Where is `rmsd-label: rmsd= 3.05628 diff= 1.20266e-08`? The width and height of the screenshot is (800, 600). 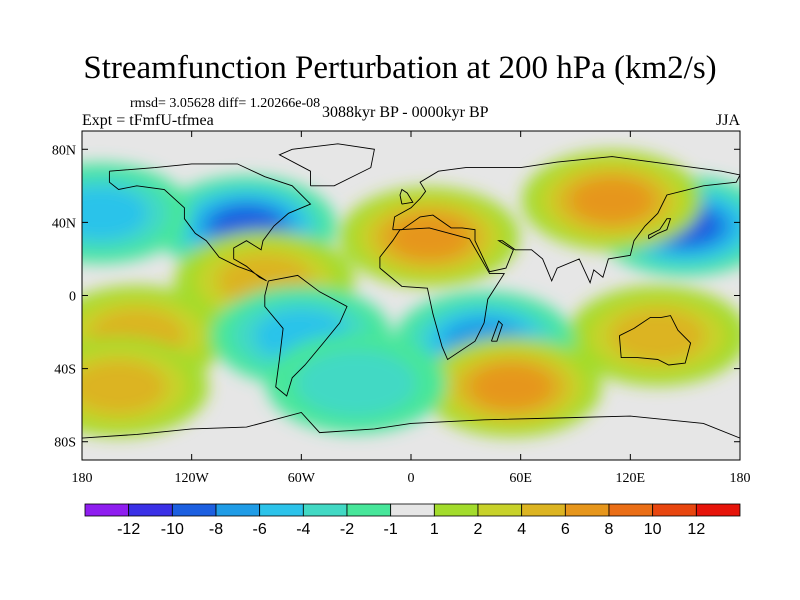 rmsd-label: rmsd= 3.05628 diff= 1.20266e-08 is located at coordinates (225, 103).